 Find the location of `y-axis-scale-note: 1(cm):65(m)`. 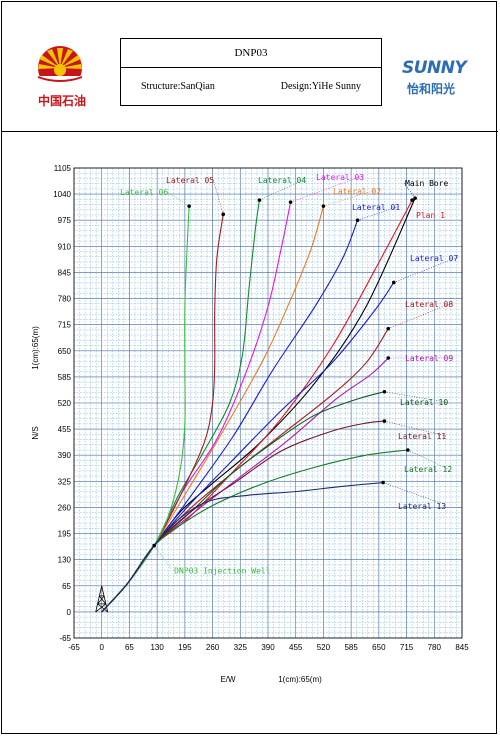

y-axis-scale-note: 1(cm):65(m) is located at coordinates (35, 348).